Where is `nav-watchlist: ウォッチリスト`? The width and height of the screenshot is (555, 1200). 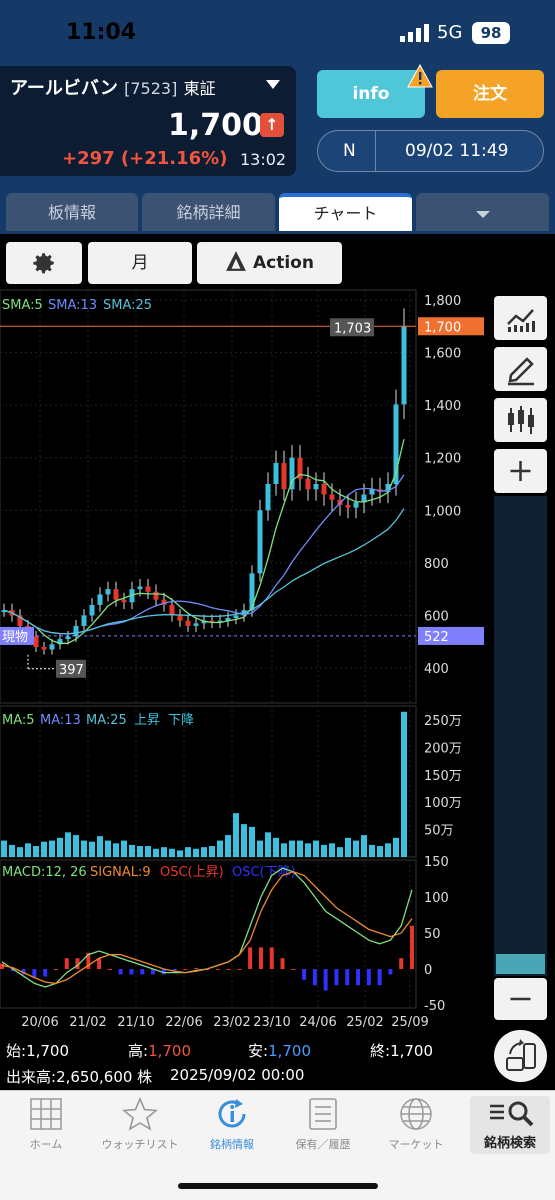 nav-watchlist: ウォッチリスト is located at coordinates (140, 1124).